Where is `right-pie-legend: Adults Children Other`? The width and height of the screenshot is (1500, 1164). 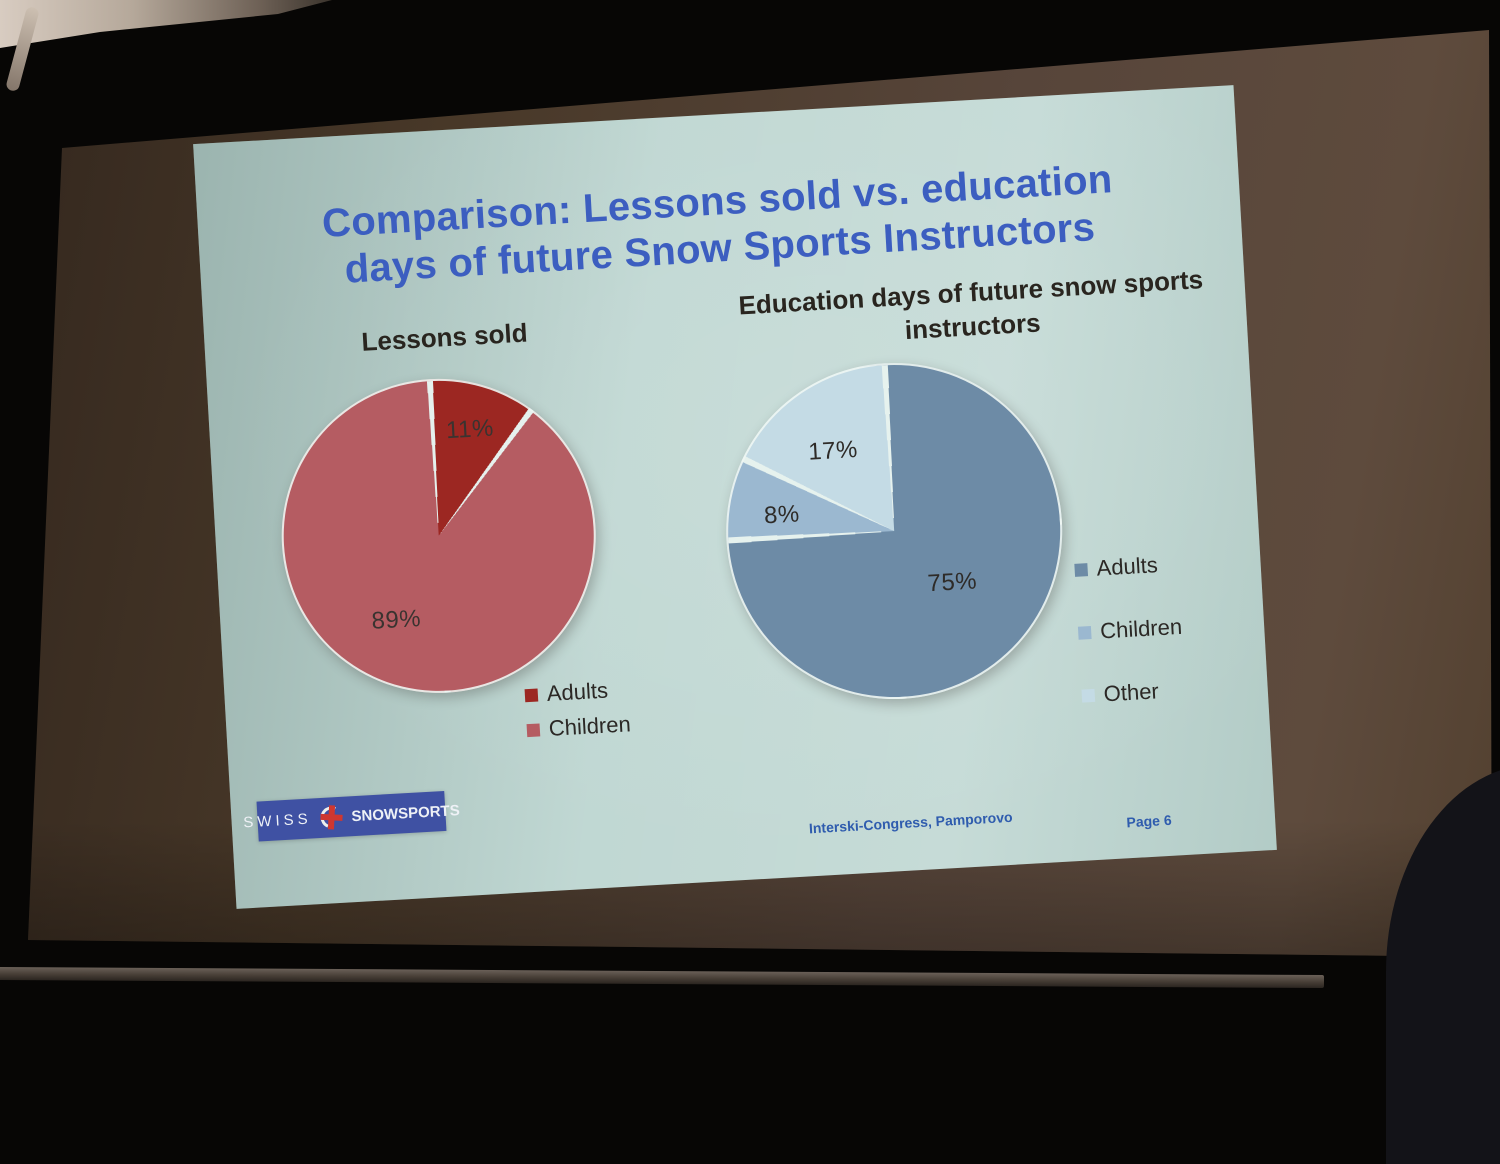 right-pie-legend: Adults Children Other is located at coordinates (1131, 648).